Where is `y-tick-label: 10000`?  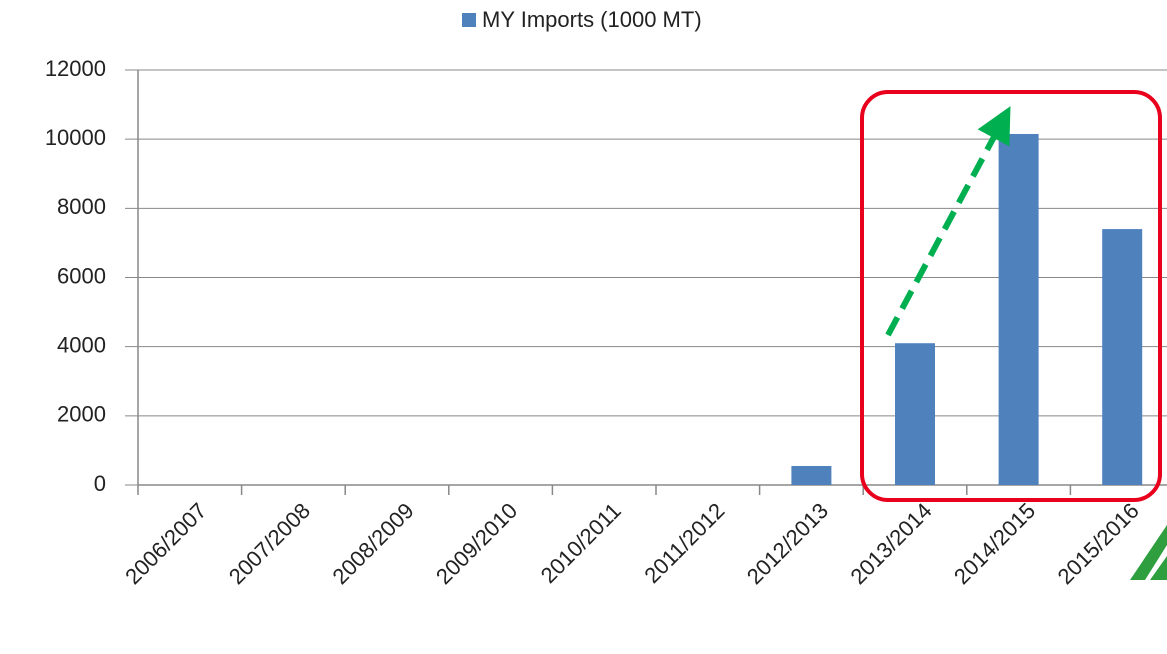
y-tick-label: 10000 is located at coordinates (75, 137).